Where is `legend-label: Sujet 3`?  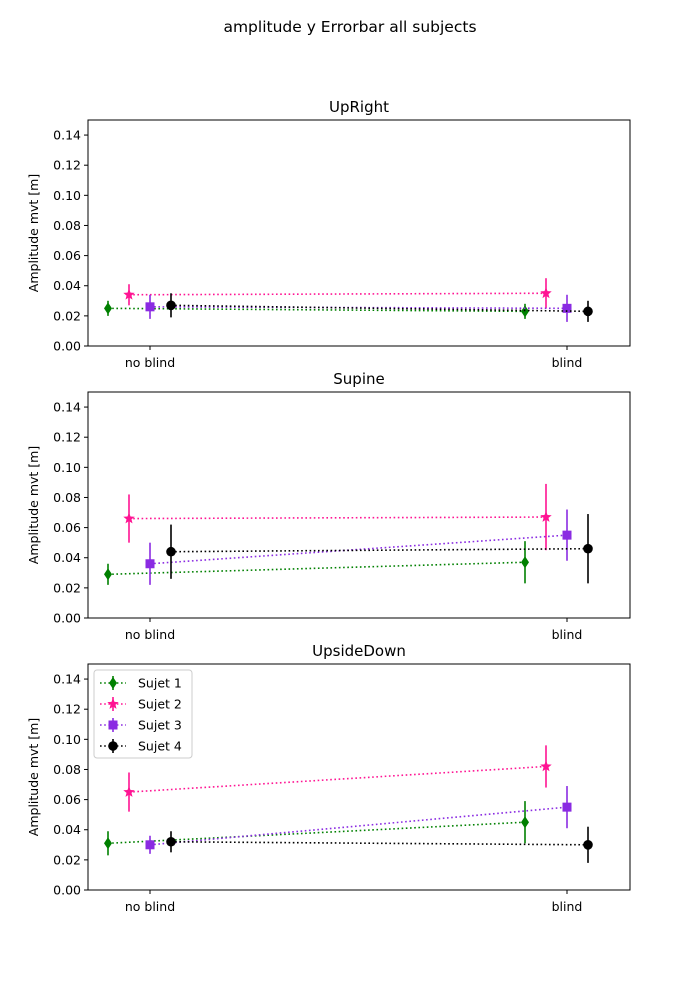 legend-label: Sujet 3 is located at coordinates (160, 725).